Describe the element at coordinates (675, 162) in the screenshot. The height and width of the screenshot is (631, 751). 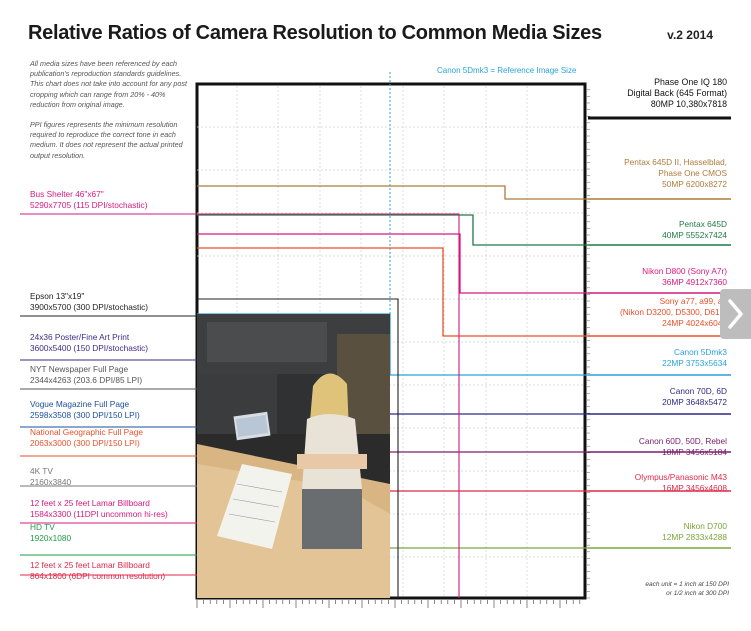
I see `camera-label-line: Pentax 645D II, Hasselblad,` at that location.